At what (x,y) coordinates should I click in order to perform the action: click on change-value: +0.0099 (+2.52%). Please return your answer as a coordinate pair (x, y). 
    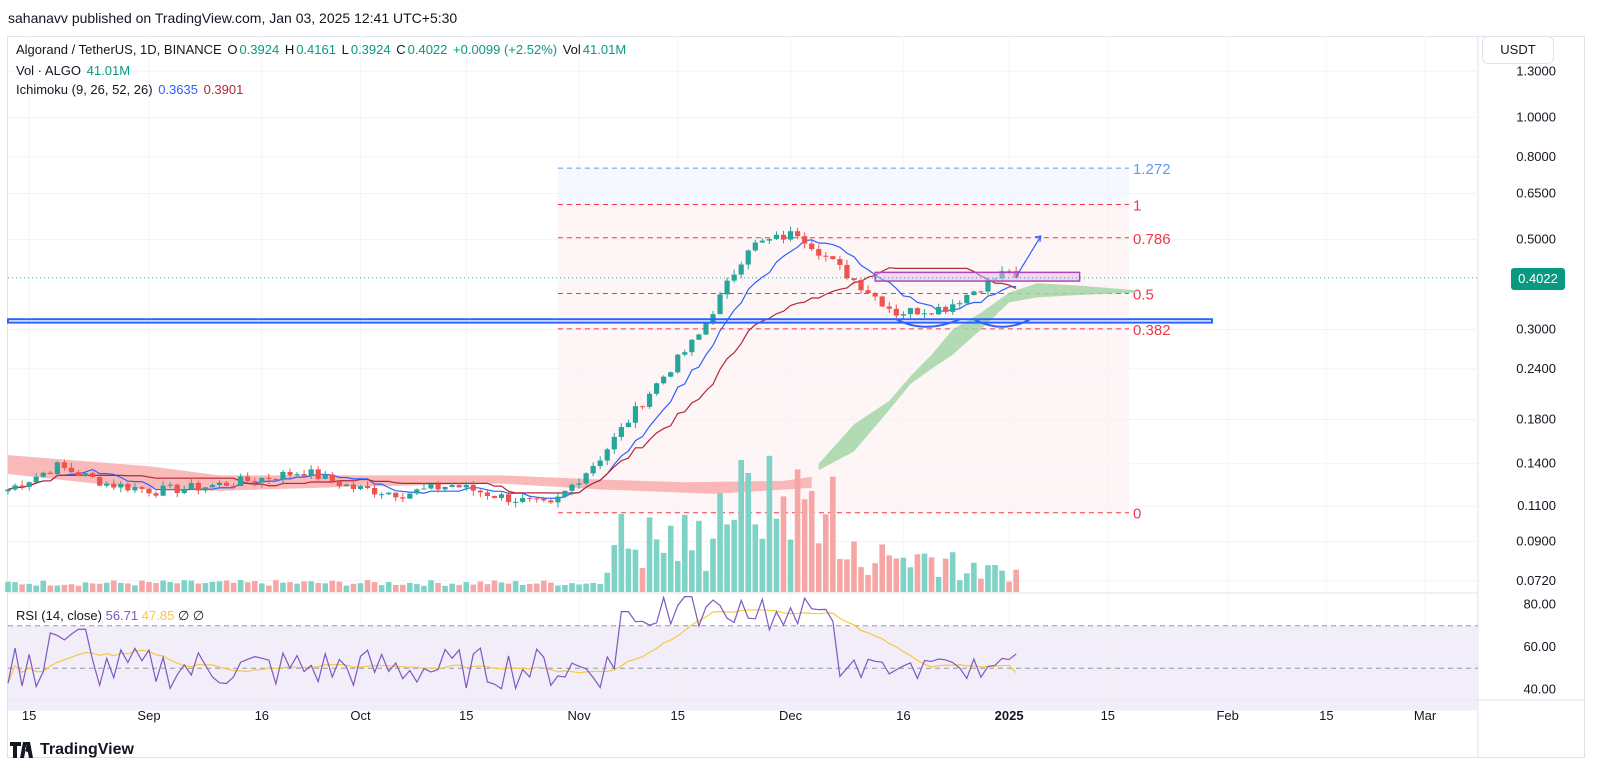
    Looking at the image, I should click on (505, 49).